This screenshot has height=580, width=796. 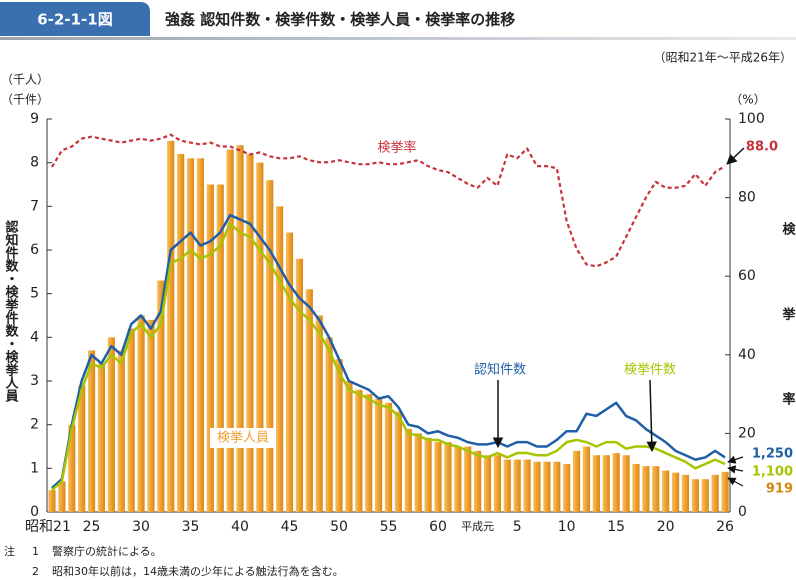 I want to click on value-label: 1,250, so click(x=772, y=454).